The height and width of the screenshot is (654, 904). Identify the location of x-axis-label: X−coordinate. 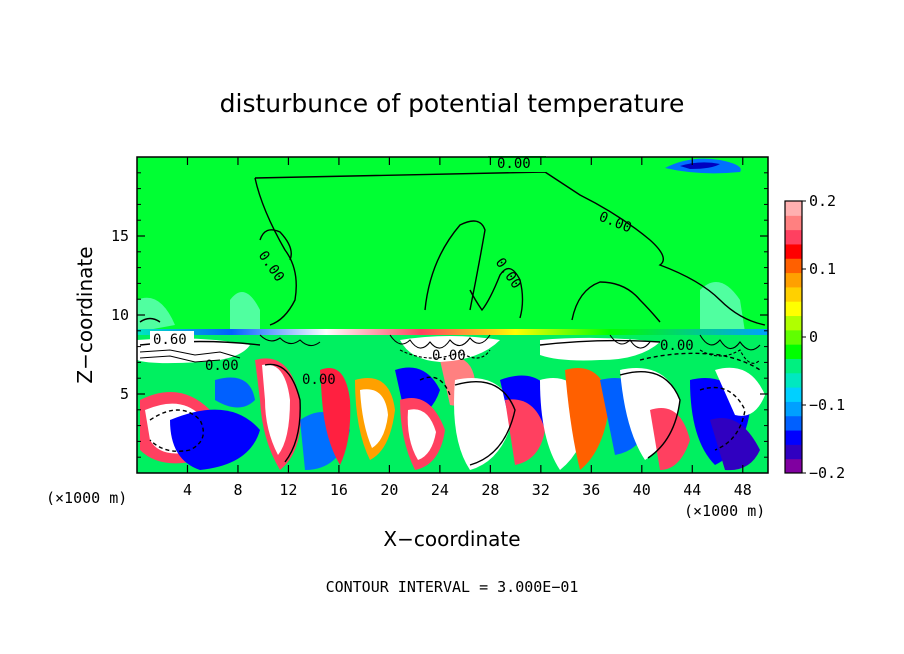
(451, 539).